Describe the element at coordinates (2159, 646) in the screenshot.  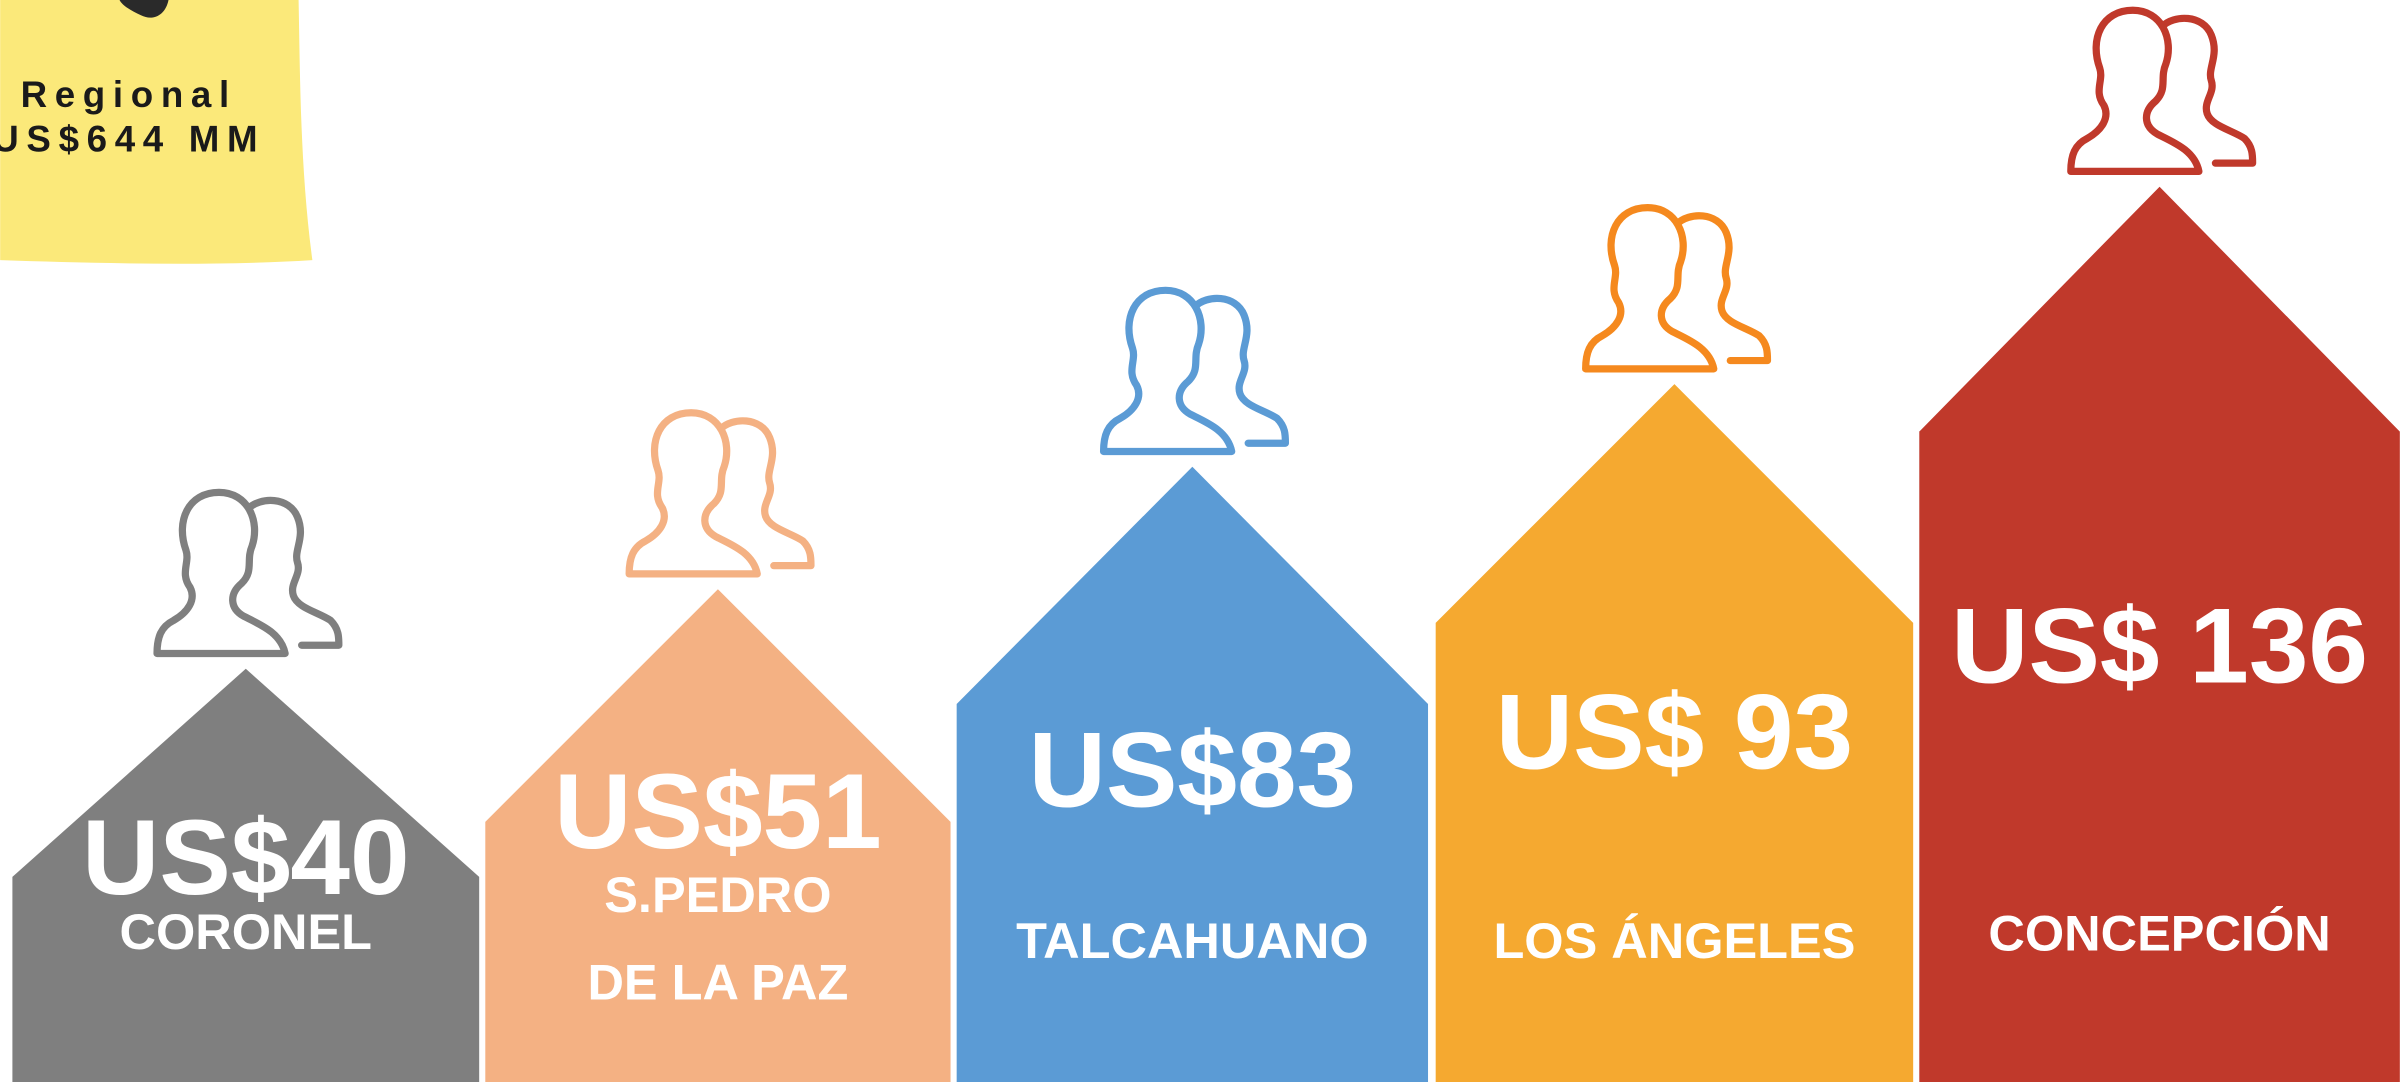
I see `house-value: US$ 136` at that location.